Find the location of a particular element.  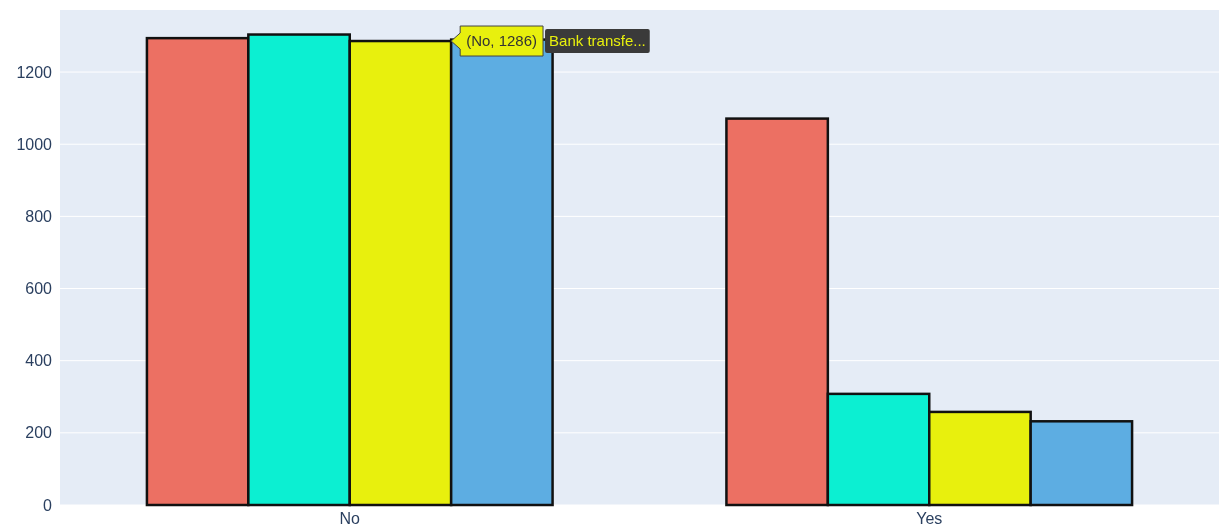

x-tick-label: Yes is located at coordinates (929, 519).